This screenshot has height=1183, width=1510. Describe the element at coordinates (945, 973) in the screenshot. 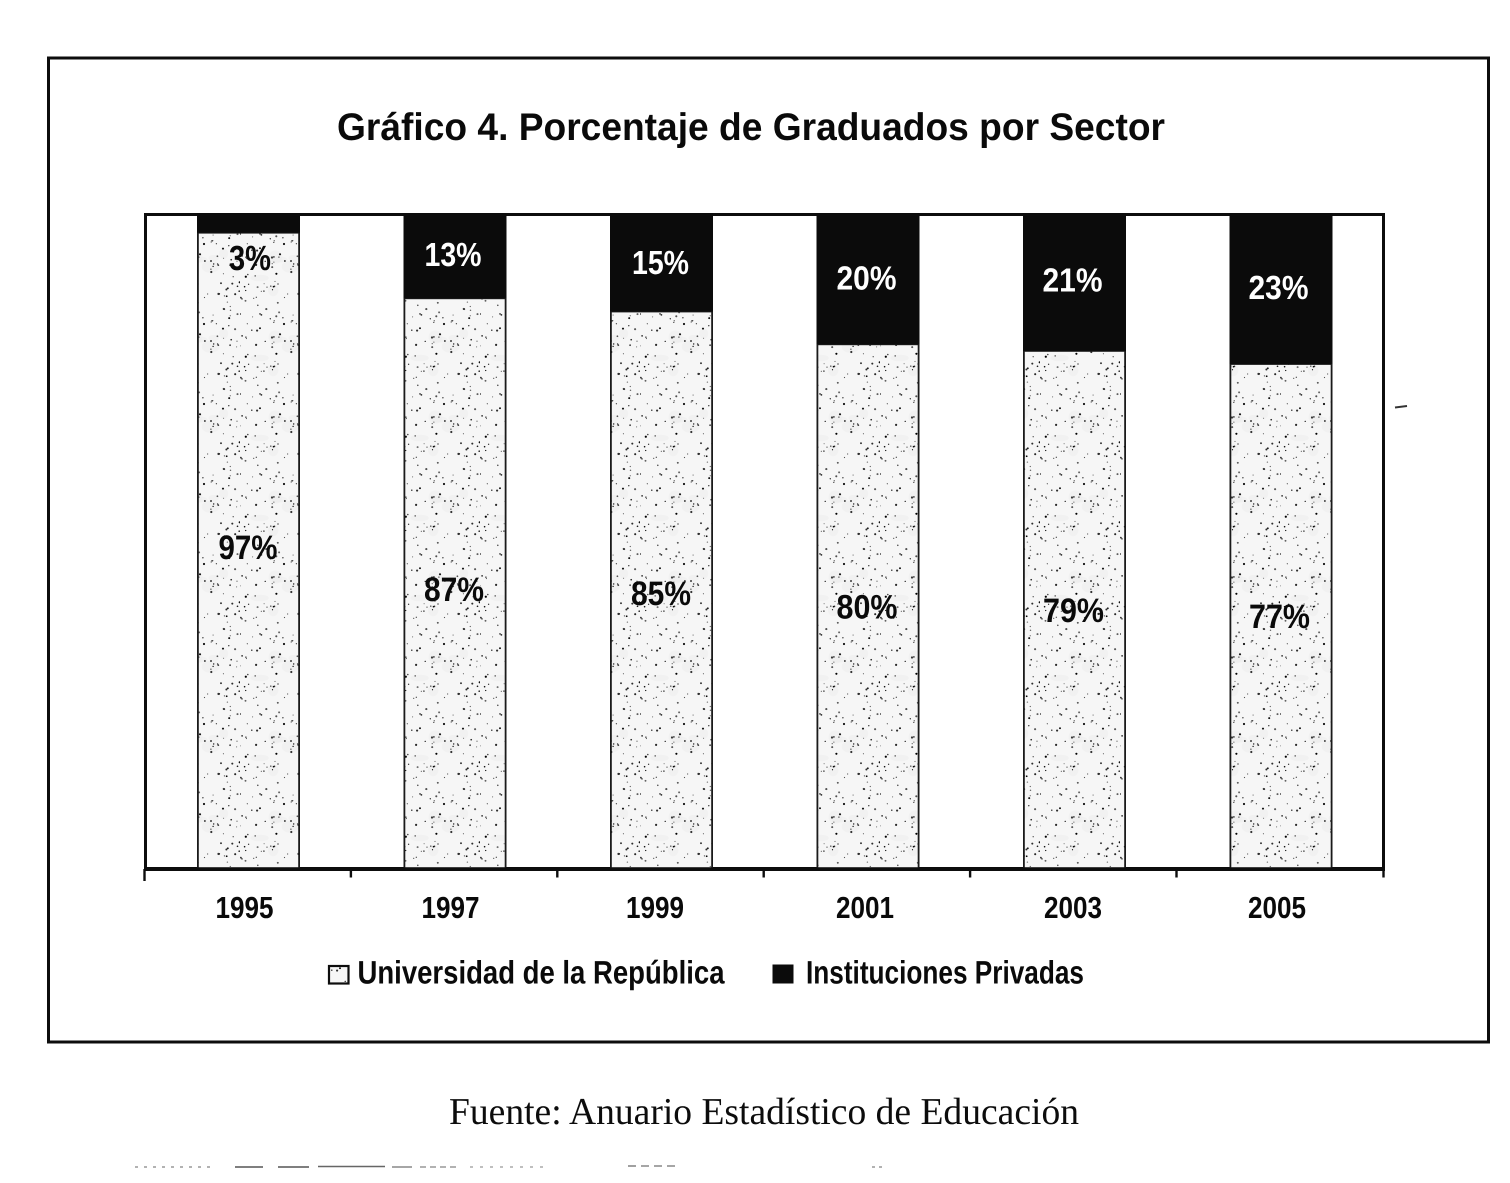

I see `svg-text: Instituciones Privadas` at that location.